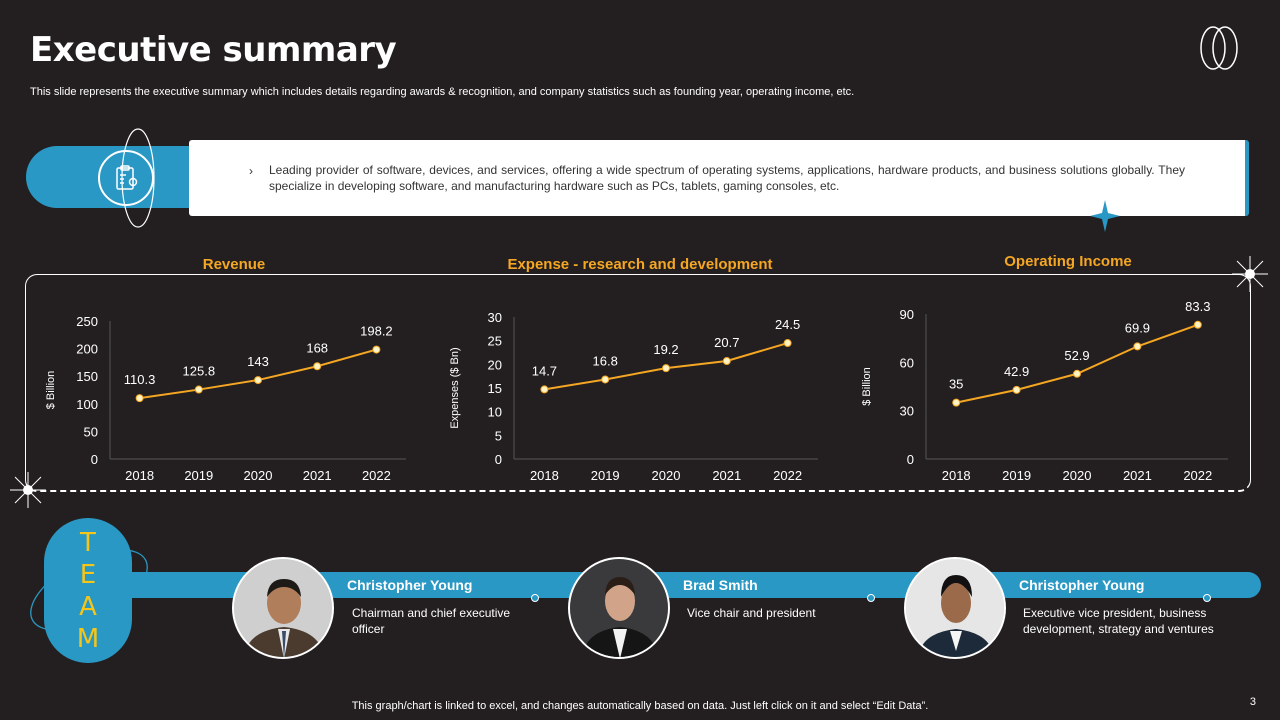  I want to click on series-line, so click(1077, 363).